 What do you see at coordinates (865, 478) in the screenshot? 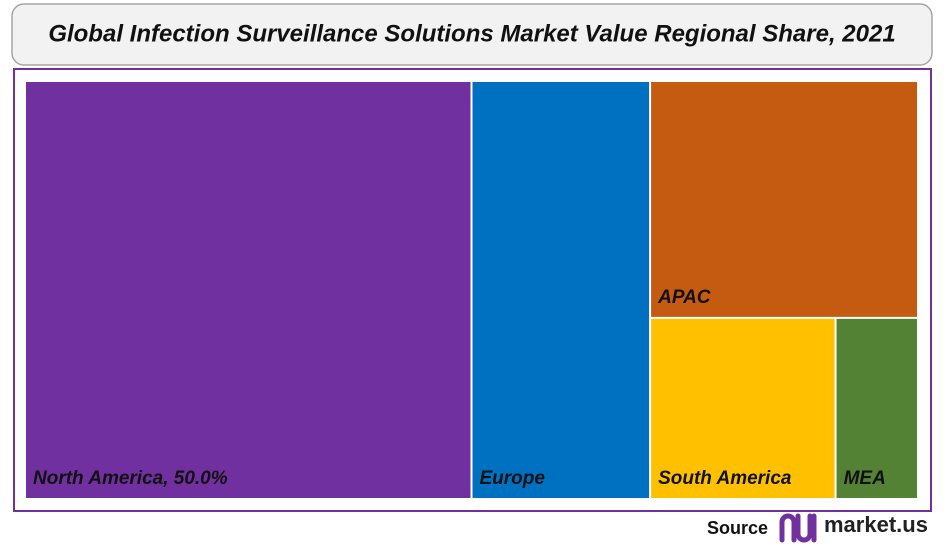
I see `tile-label: MEA` at bounding box center [865, 478].